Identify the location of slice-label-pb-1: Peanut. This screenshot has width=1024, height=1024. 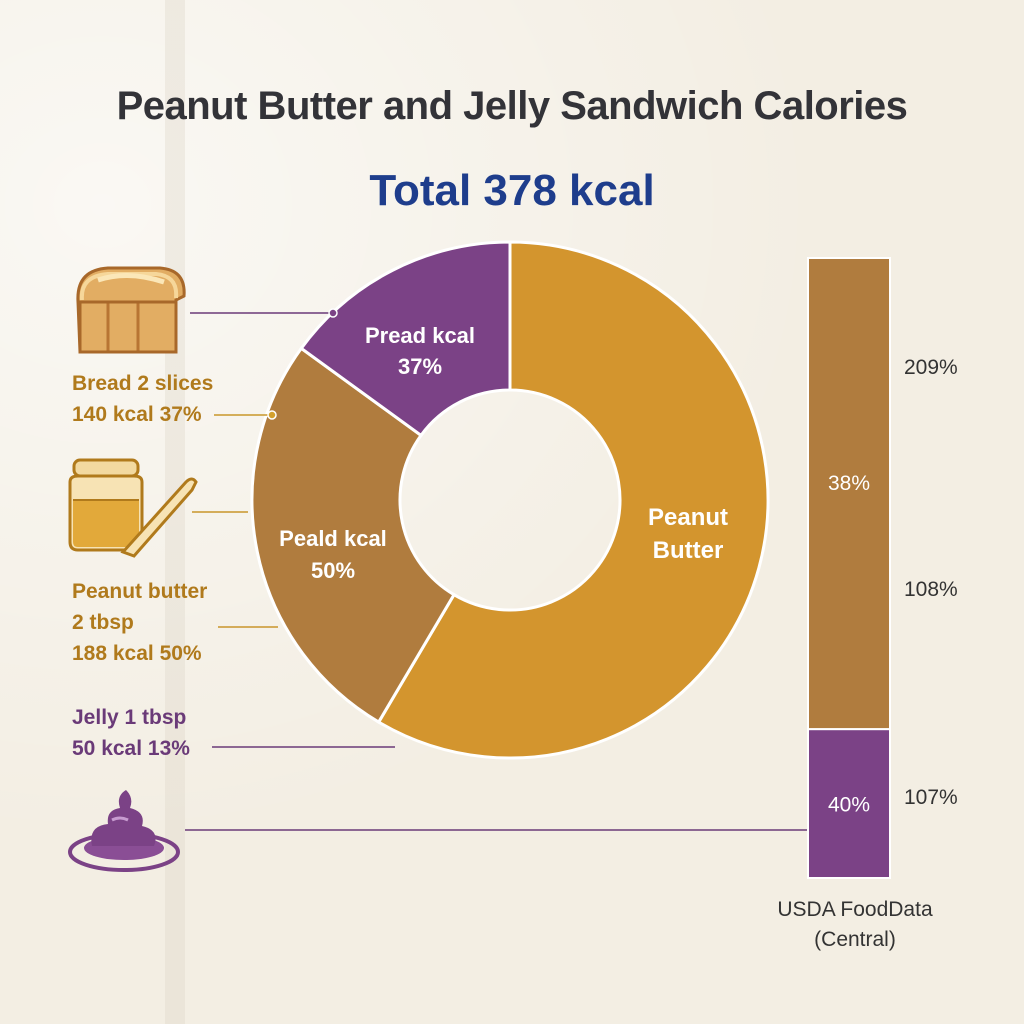
(688, 517).